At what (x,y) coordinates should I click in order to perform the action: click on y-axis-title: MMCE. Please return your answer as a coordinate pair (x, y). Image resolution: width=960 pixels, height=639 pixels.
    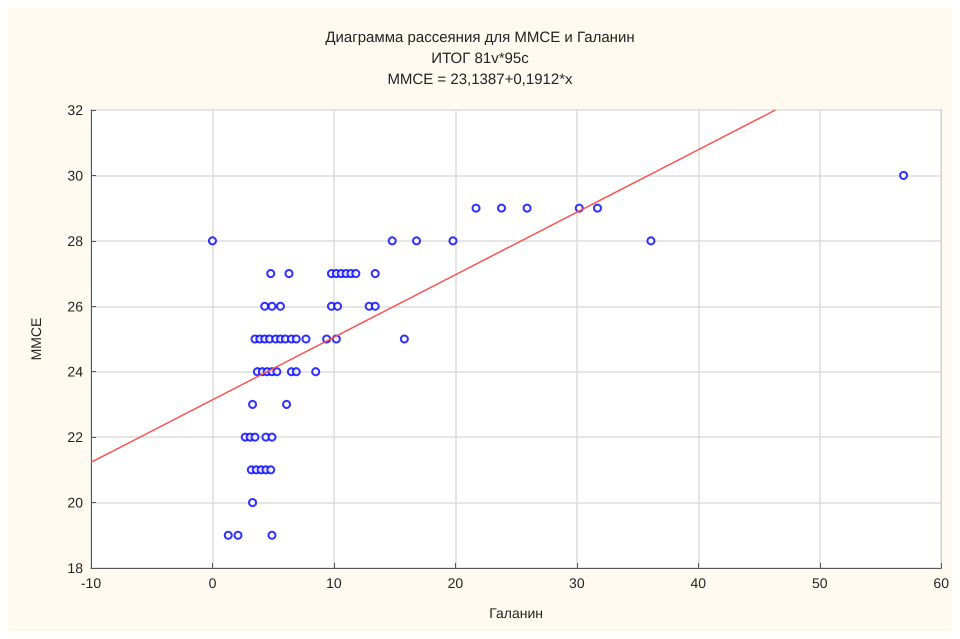
    Looking at the image, I should click on (36, 339).